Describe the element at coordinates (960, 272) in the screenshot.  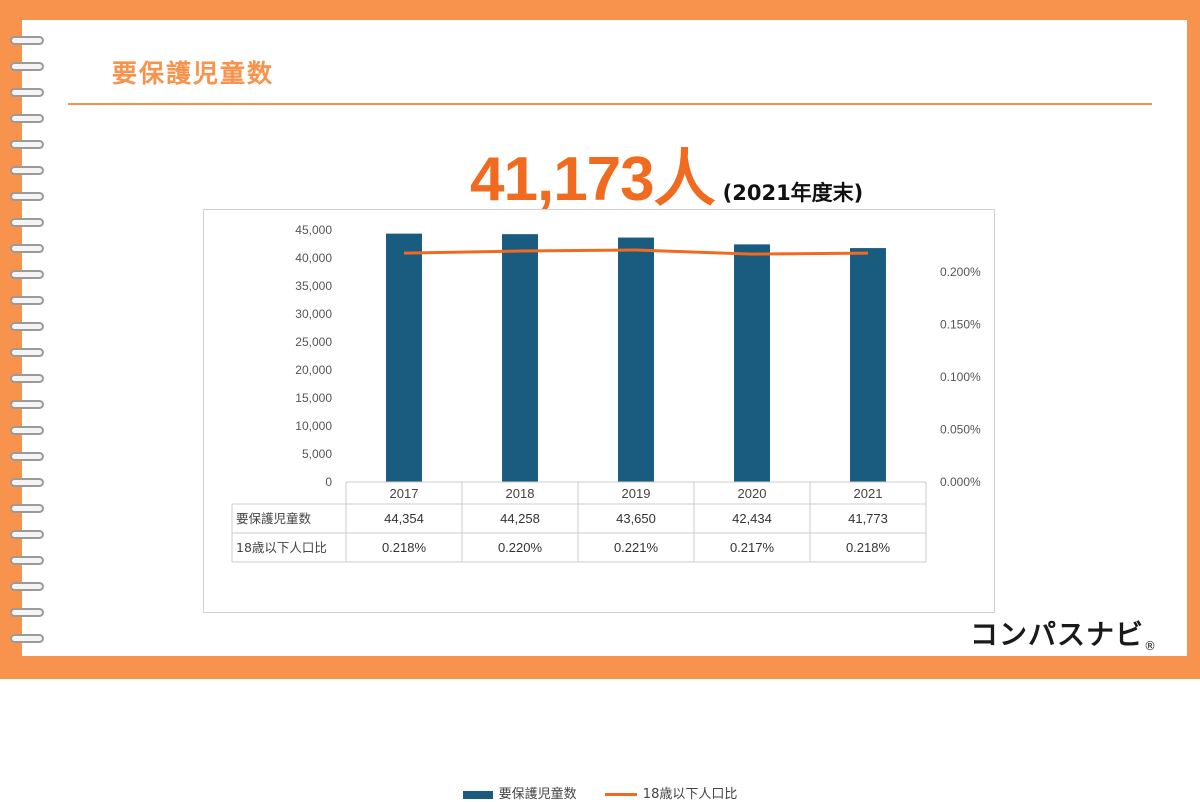
I see `y-right-tick-label: 0.200%` at that location.